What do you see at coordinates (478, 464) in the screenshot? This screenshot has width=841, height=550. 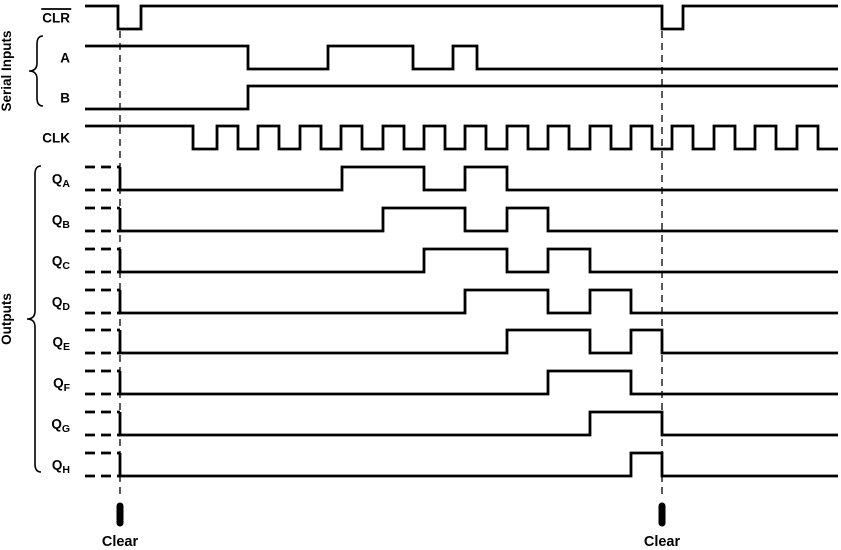 I see `waveform-qh` at bounding box center [478, 464].